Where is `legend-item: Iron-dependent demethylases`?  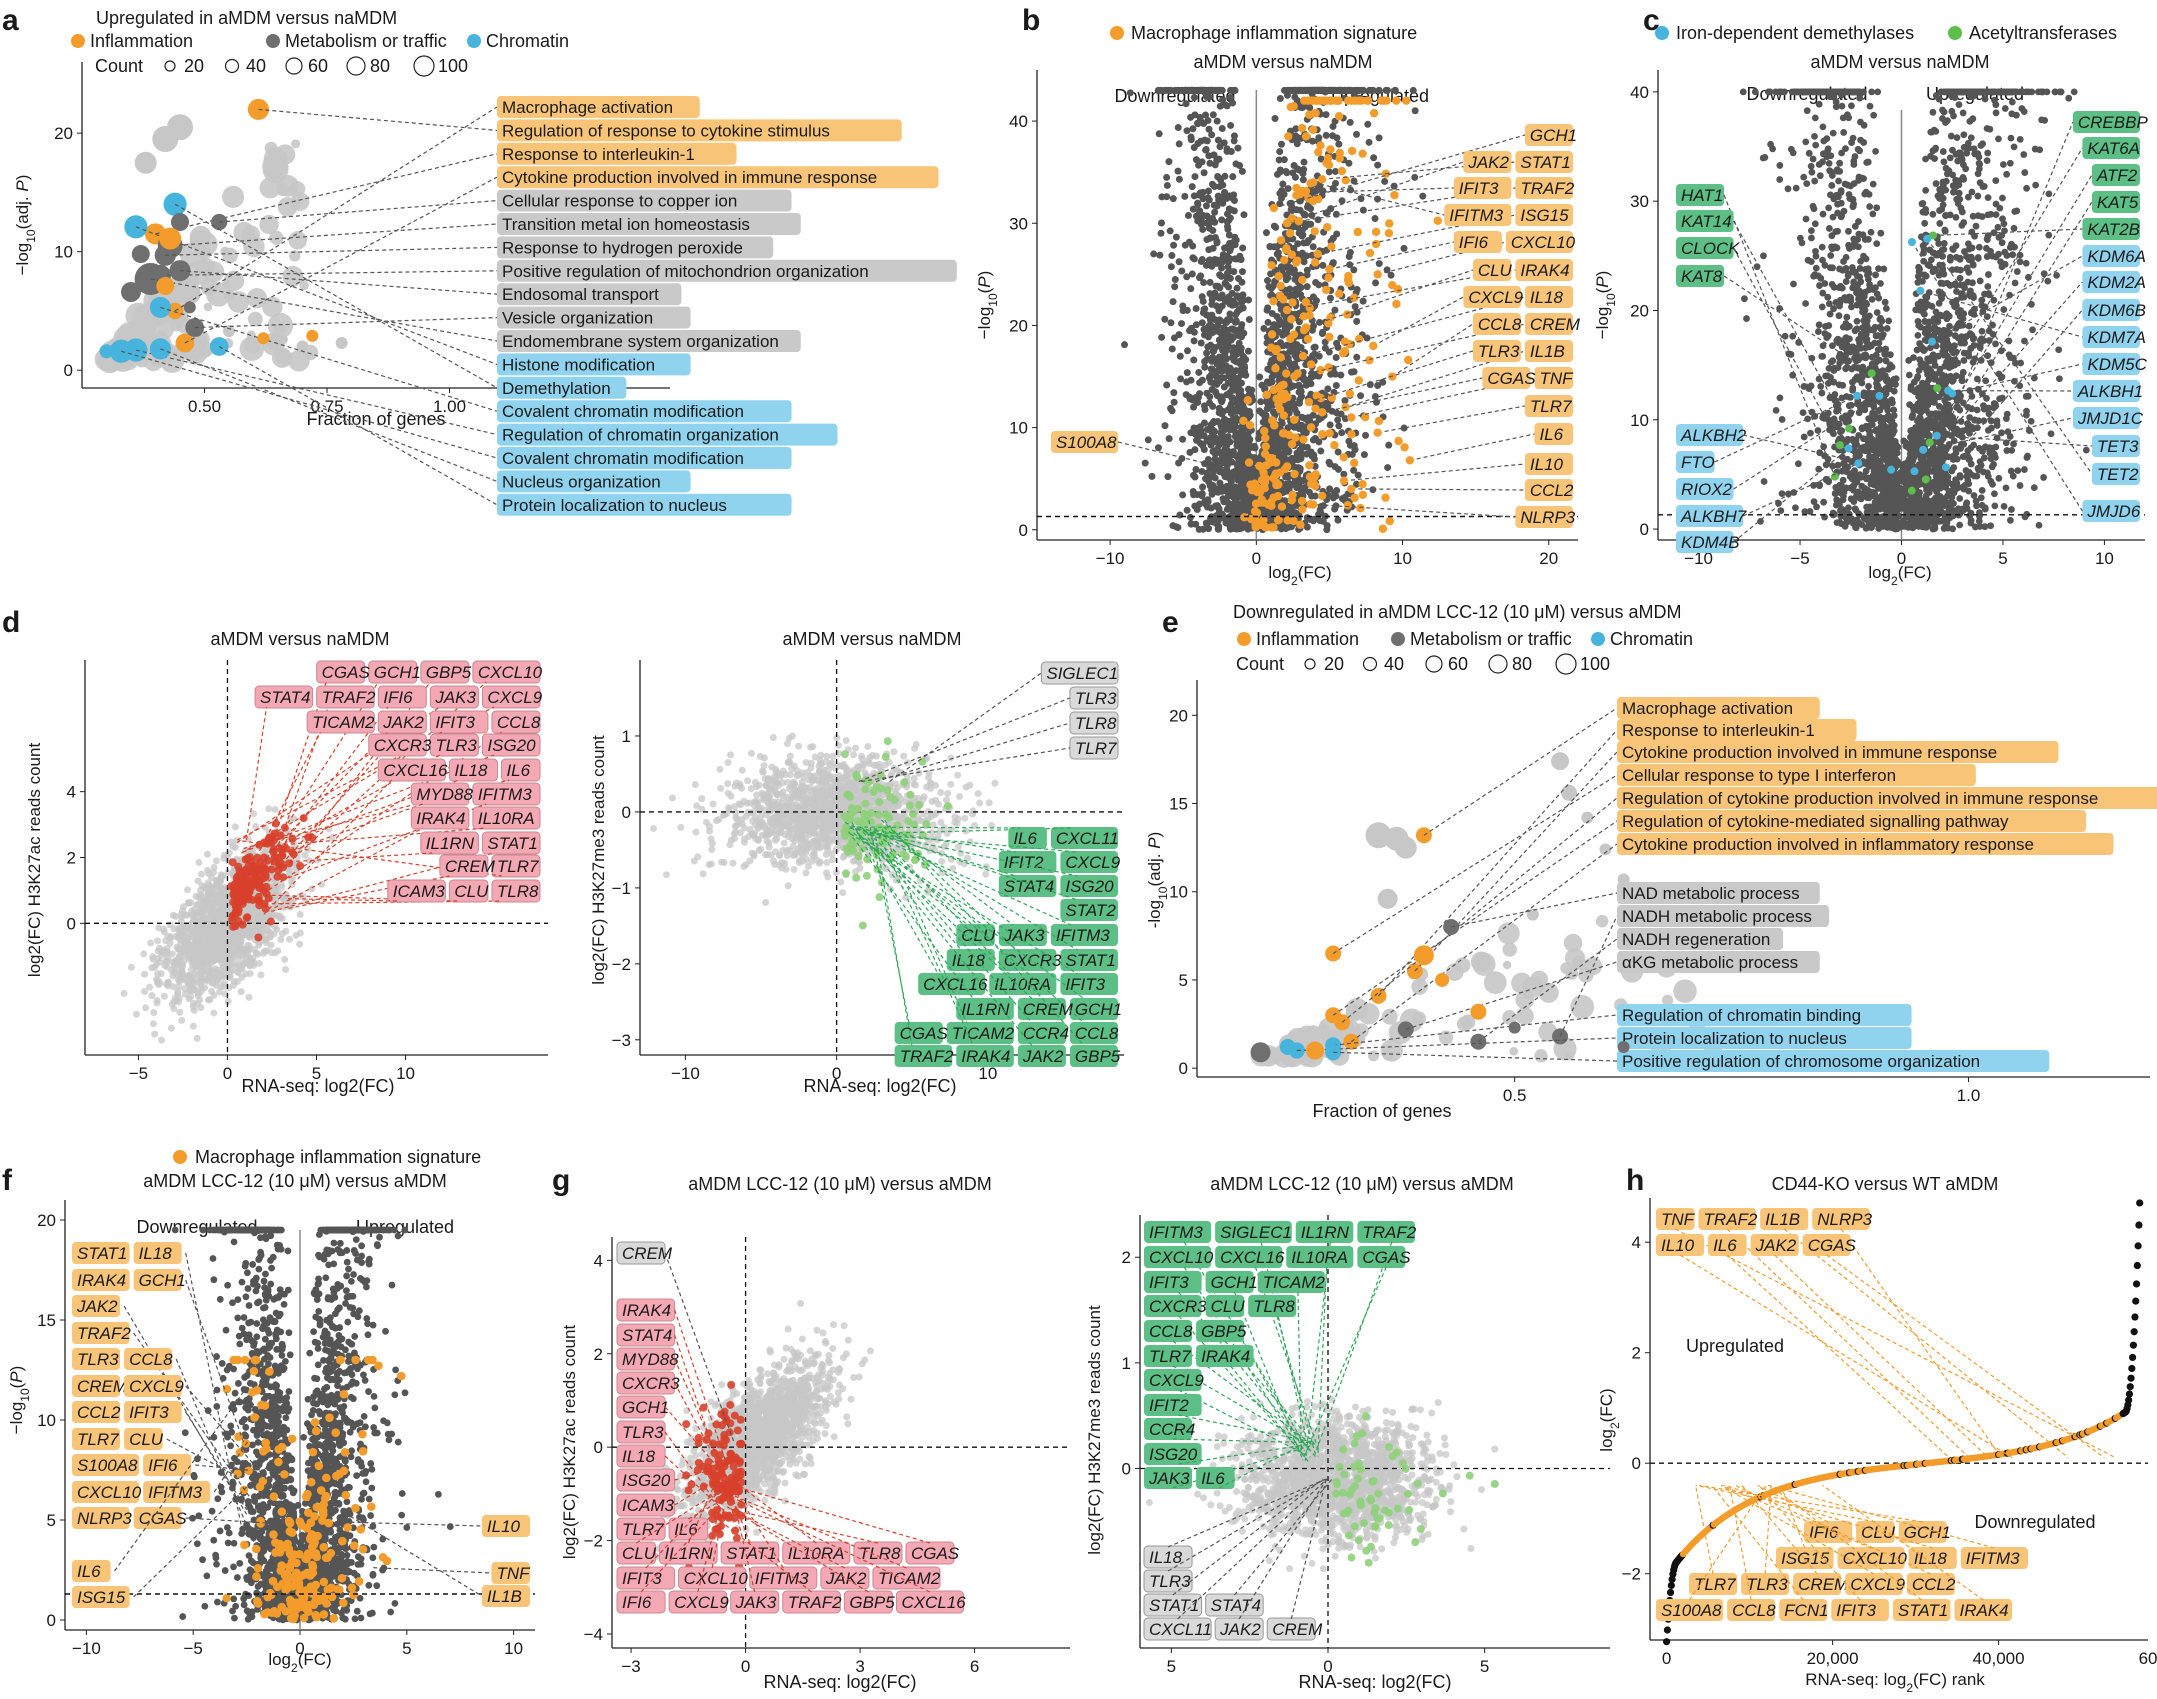
legend-item: Iron-dependent demethylases is located at coordinates (1795, 33).